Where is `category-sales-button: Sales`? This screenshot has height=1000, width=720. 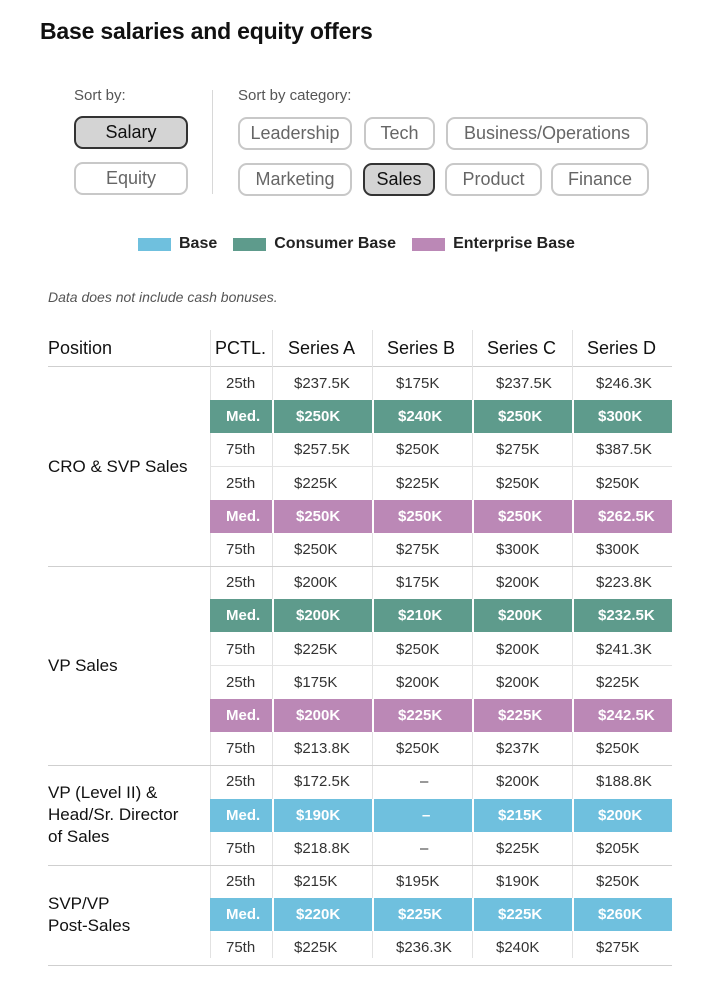
category-sales-button: Sales is located at coordinates (399, 179).